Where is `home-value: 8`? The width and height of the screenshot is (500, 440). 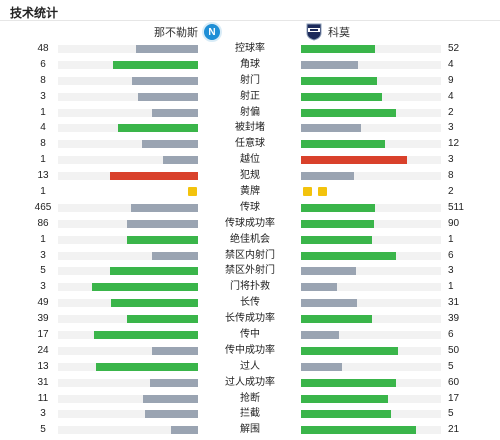
home-value: 8 is located at coordinates (43, 144).